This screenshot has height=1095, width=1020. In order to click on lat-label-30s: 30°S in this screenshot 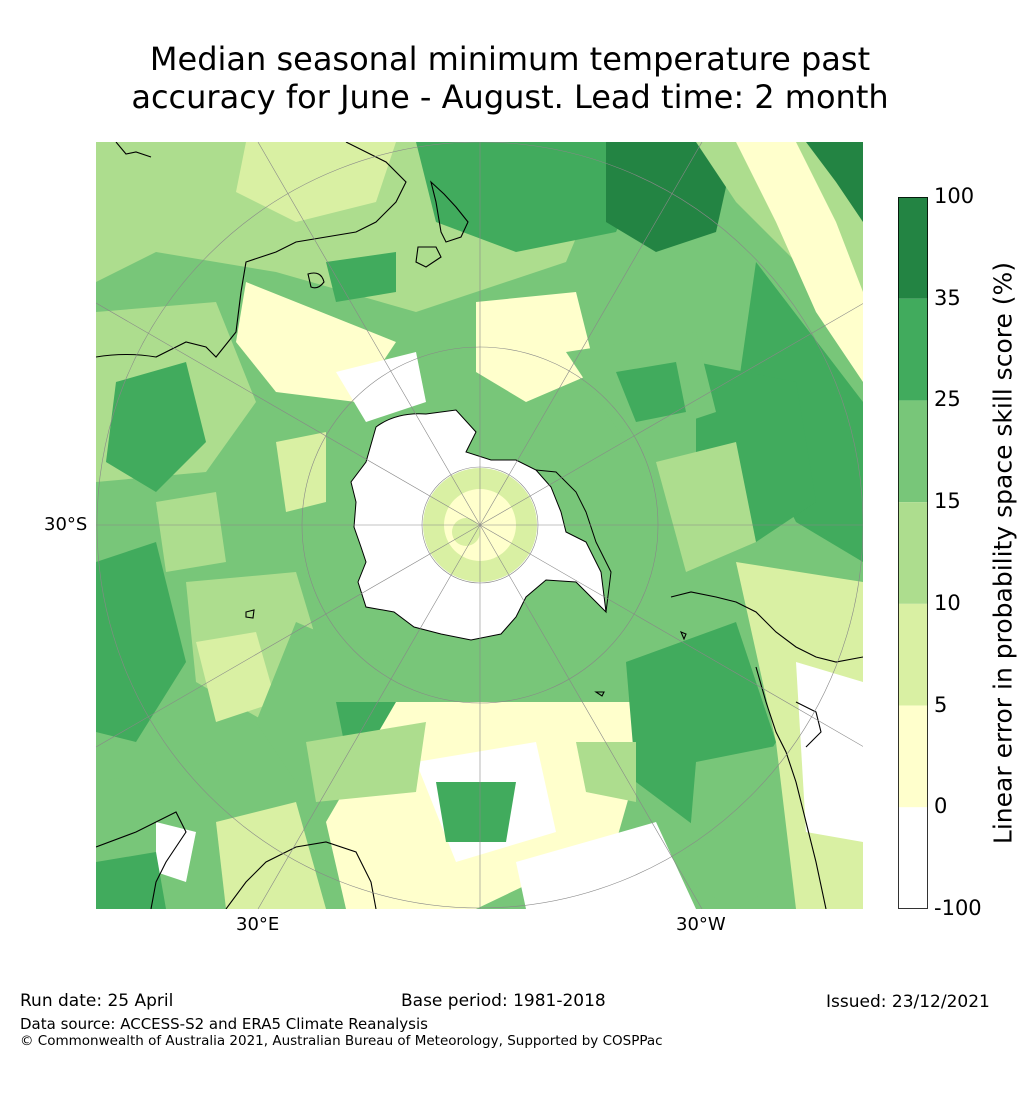, I will do `click(66, 524)`.